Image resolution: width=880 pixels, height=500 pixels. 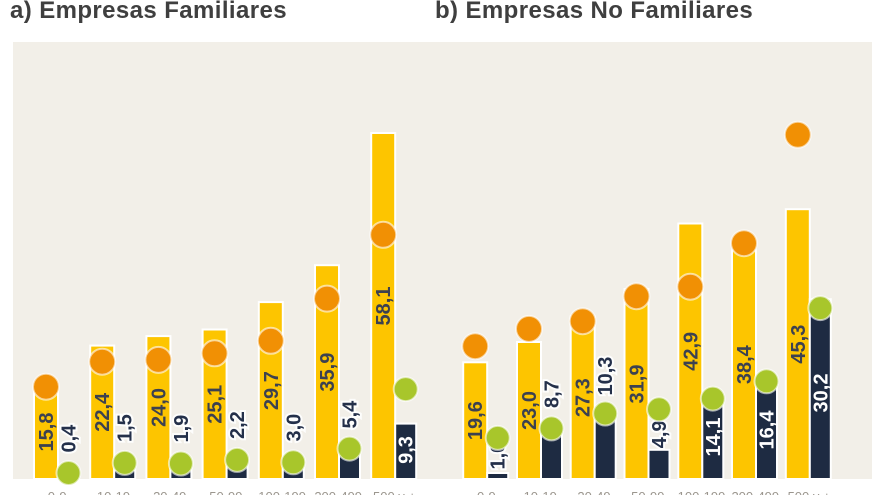 What do you see at coordinates (328, 372) in the screenshot?
I see `svg-text: 35,9` at bounding box center [328, 372].